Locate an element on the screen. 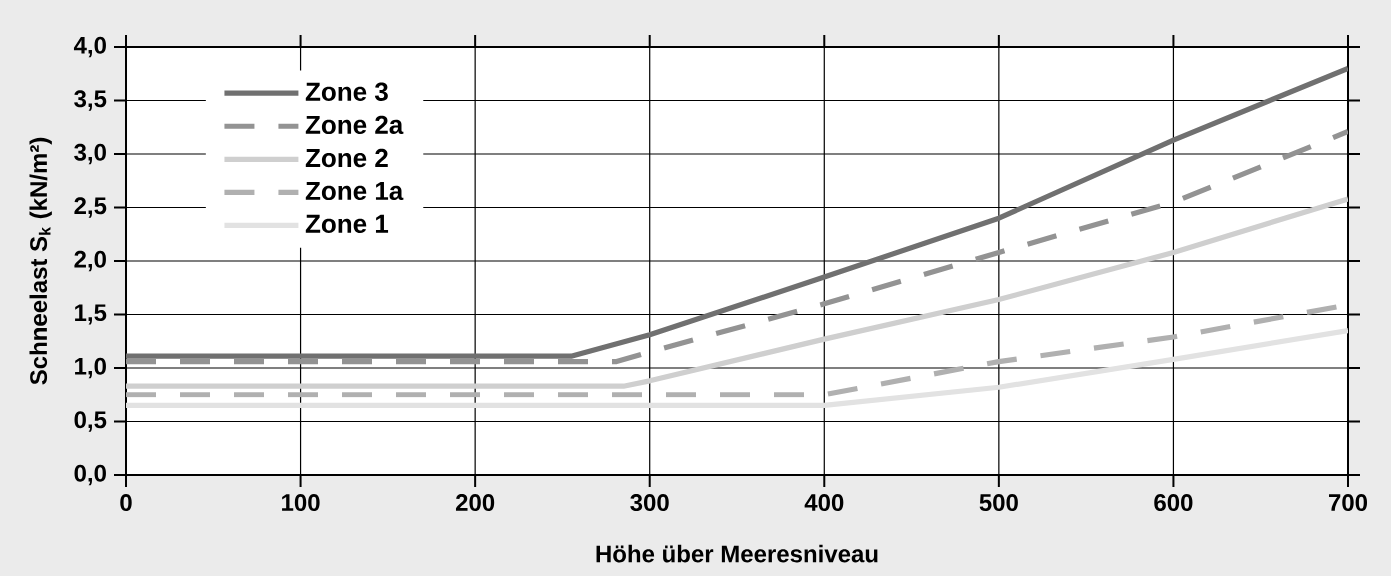 Image resolution: width=1391 pixels, height=576 pixels. x-tick-label: 700 is located at coordinates (1348, 503).